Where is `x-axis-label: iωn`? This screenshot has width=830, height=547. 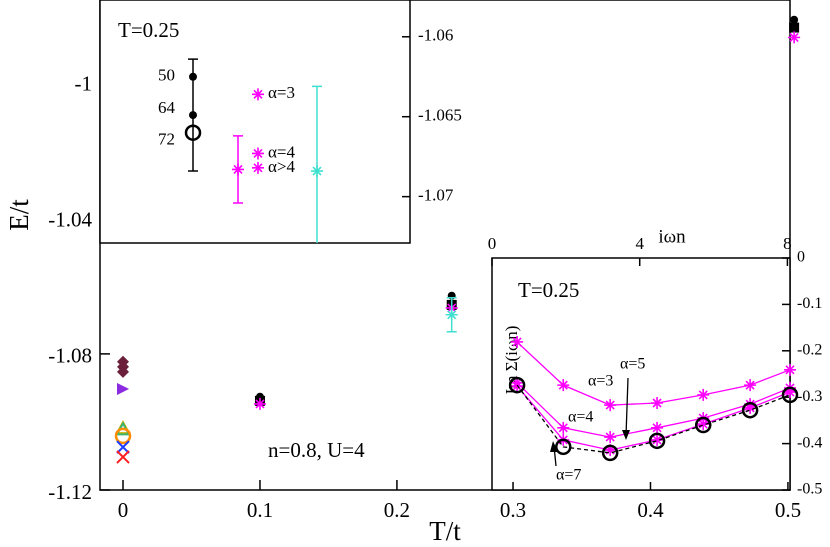
x-axis-label: iωn is located at coordinates (672, 236).